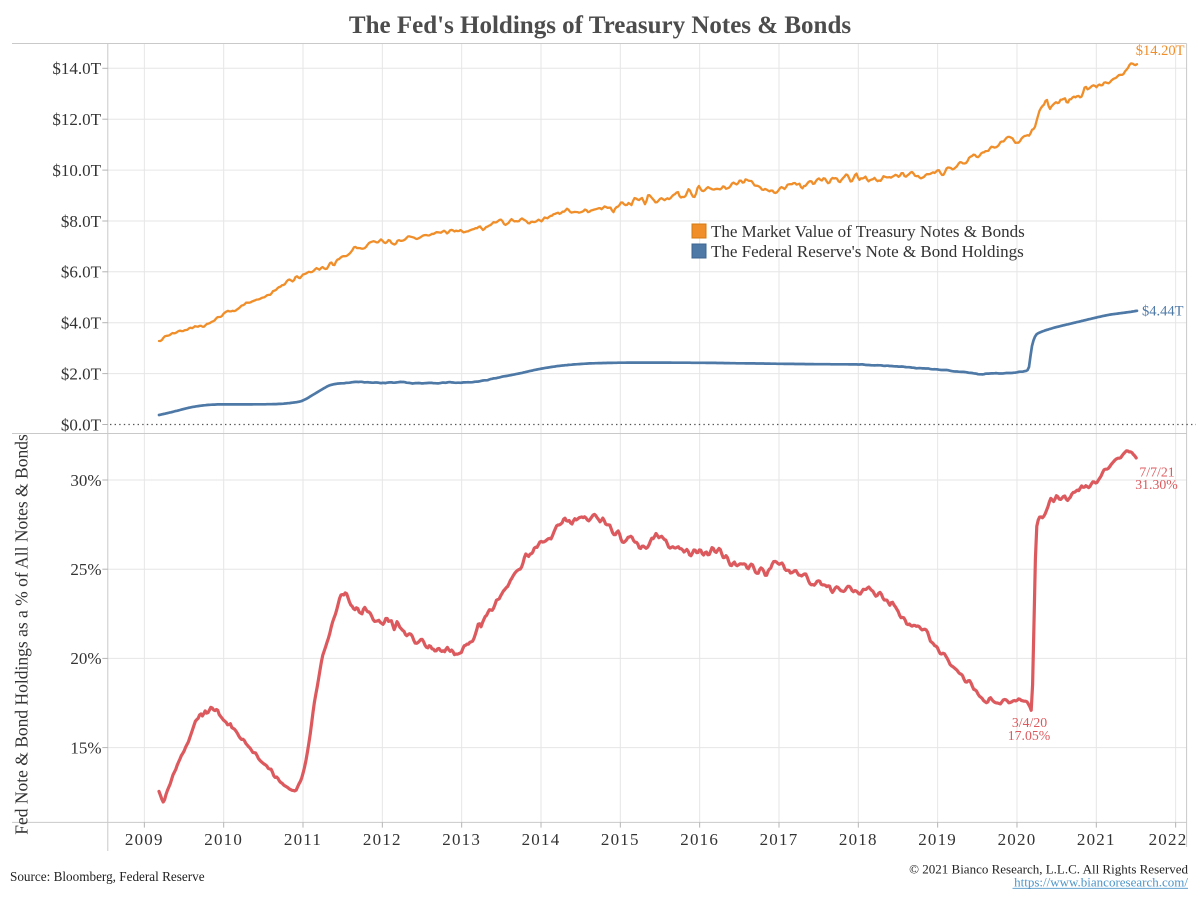  I want to click on svg-text: $4.0T, so click(81, 323).